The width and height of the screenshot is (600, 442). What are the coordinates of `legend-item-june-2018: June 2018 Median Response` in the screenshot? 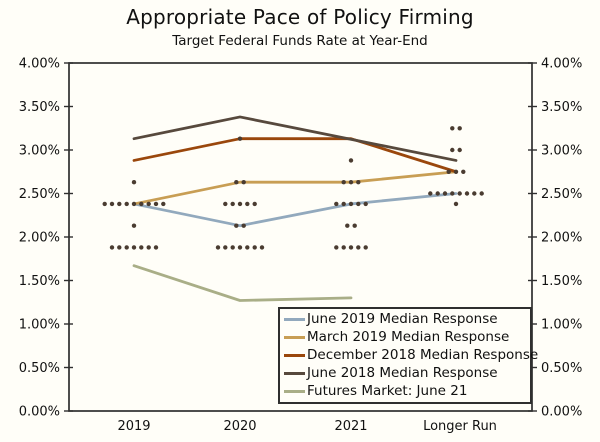 It's located at (405, 373).